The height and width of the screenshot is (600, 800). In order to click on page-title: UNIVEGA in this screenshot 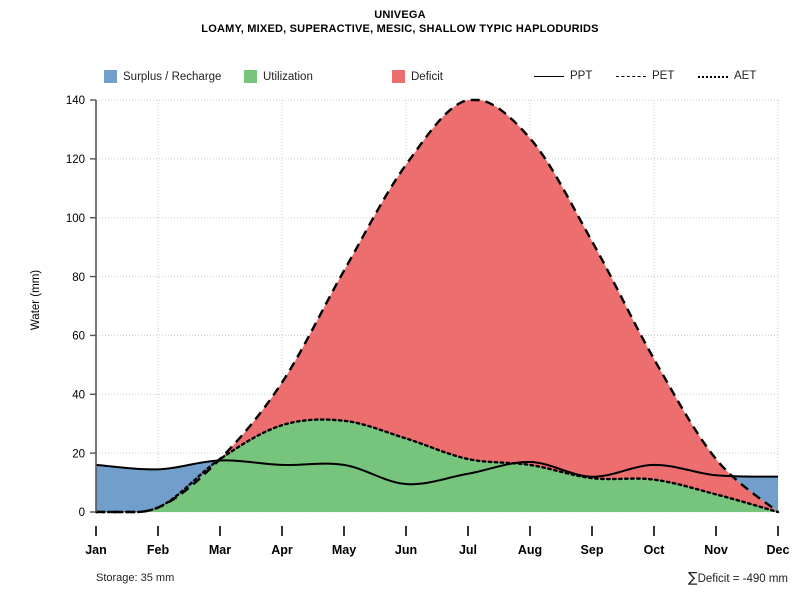, I will do `click(400, 15)`.